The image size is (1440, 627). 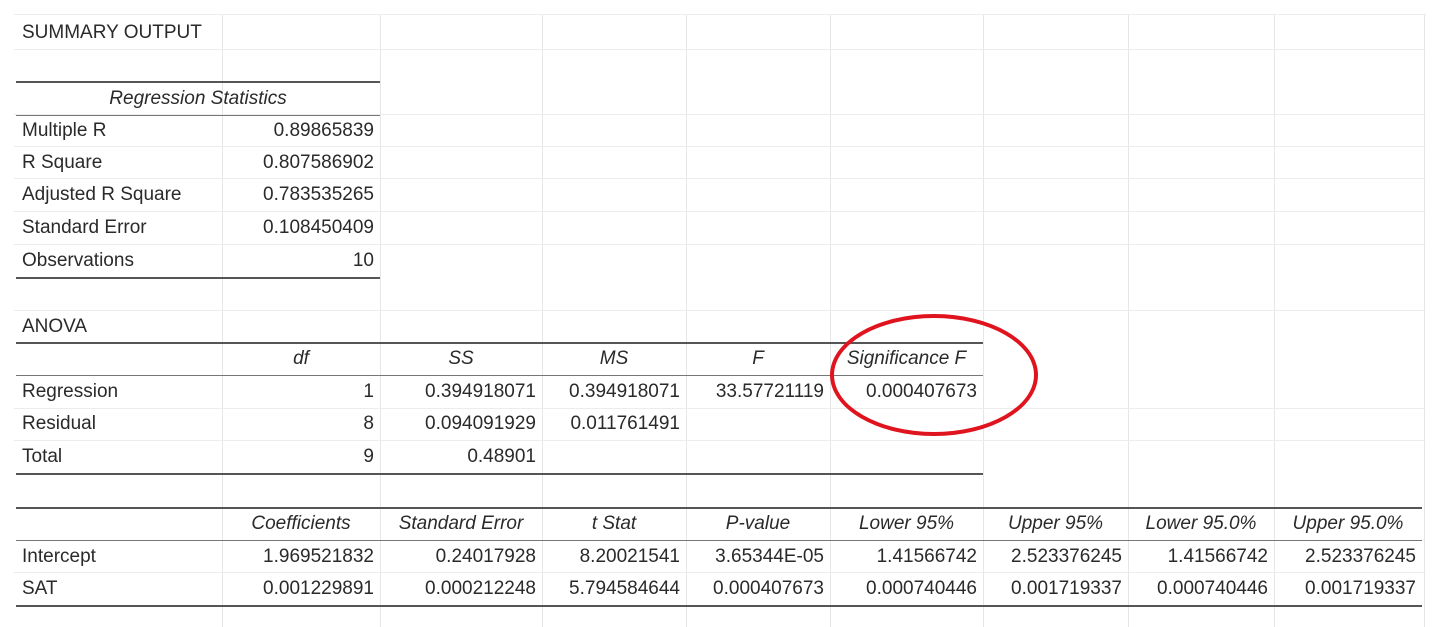 What do you see at coordinates (318, 556) in the screenshot?
I see `coef-cell: 1.969521832` at bounding box center [318, 556].